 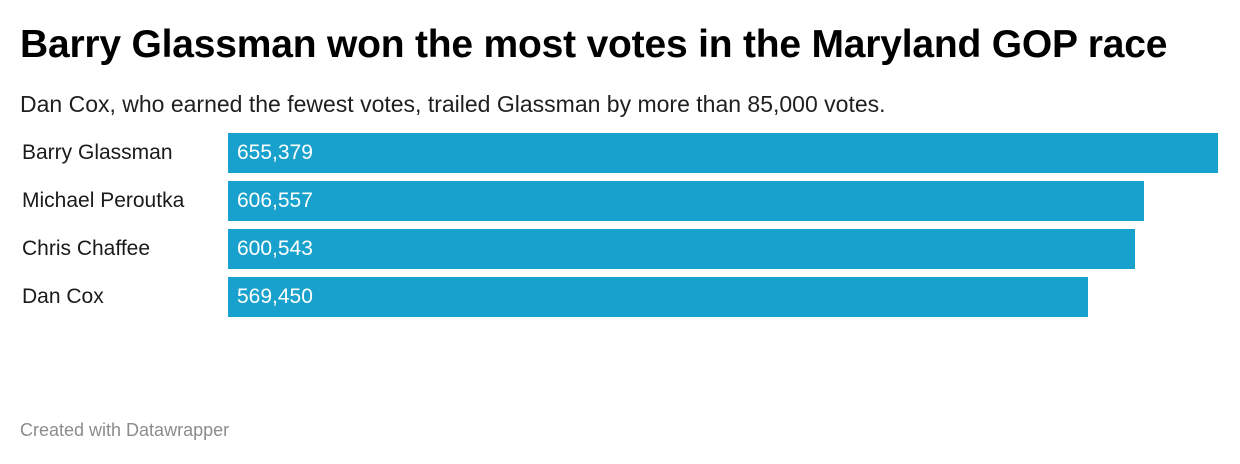 I want to click on bar-row: Dan Cox 569,450, so click(x=620, y=297).